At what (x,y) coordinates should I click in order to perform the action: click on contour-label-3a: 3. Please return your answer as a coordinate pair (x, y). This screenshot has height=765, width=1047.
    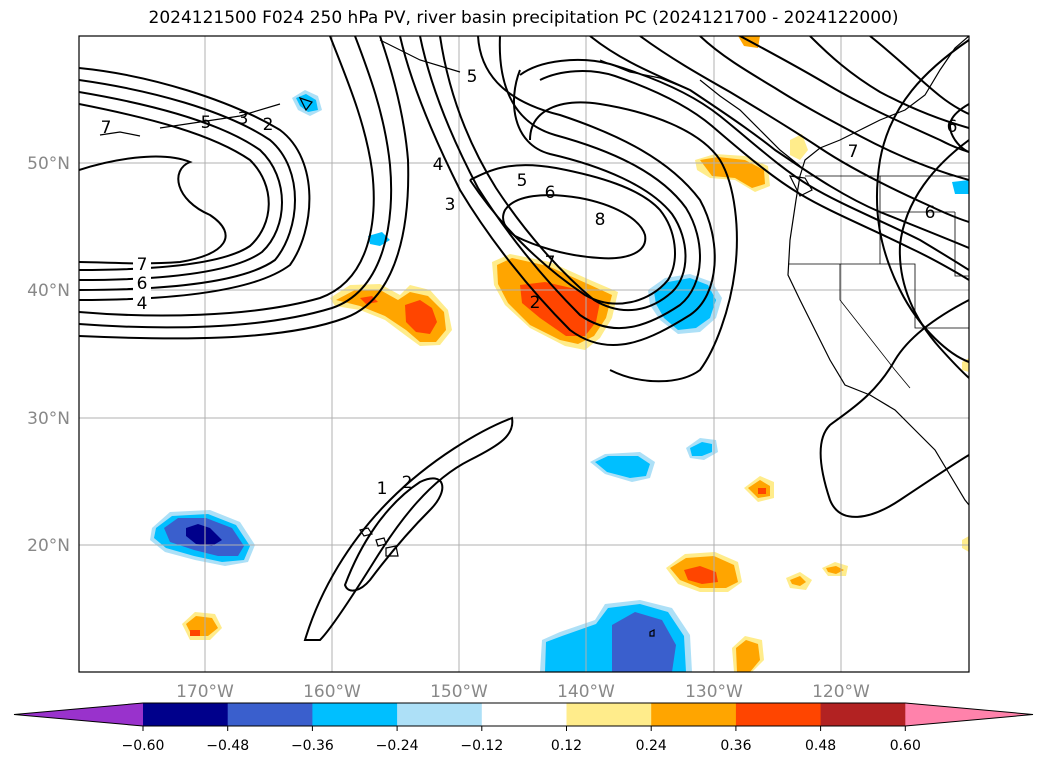
    Looking at the image, I should click on (243, 119).